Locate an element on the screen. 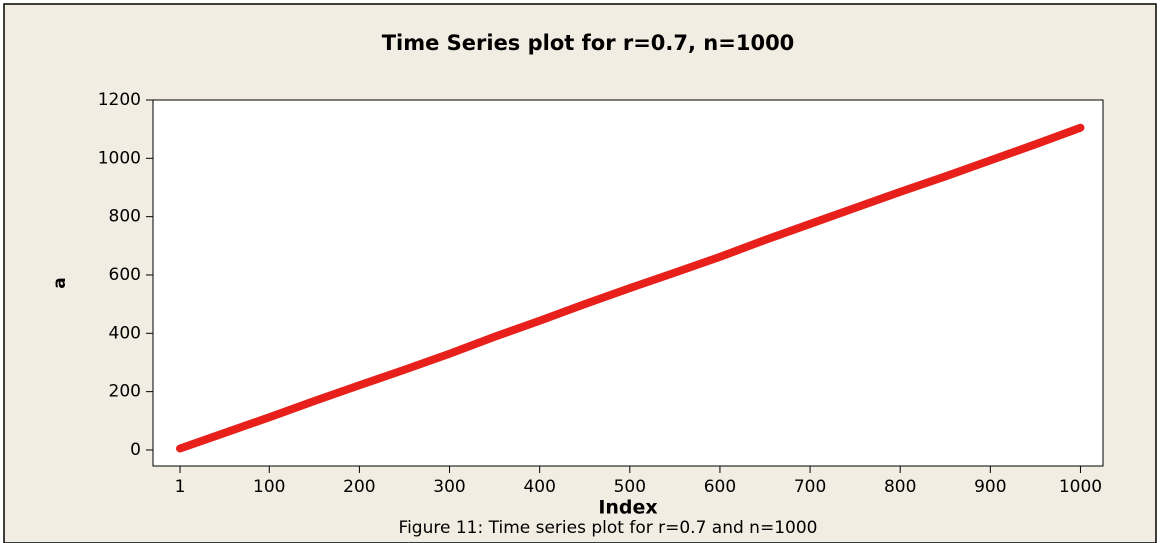 The width and height of the screenshot is (1162, 543). x-tick-label: 1 is located at coordinates (180, 487).